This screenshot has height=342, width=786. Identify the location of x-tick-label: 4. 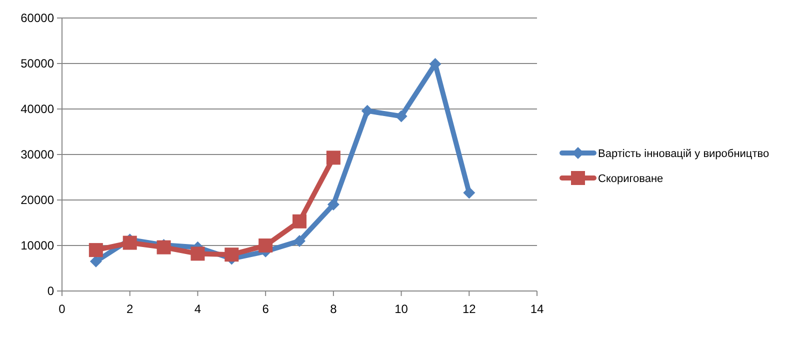
(198, 309).